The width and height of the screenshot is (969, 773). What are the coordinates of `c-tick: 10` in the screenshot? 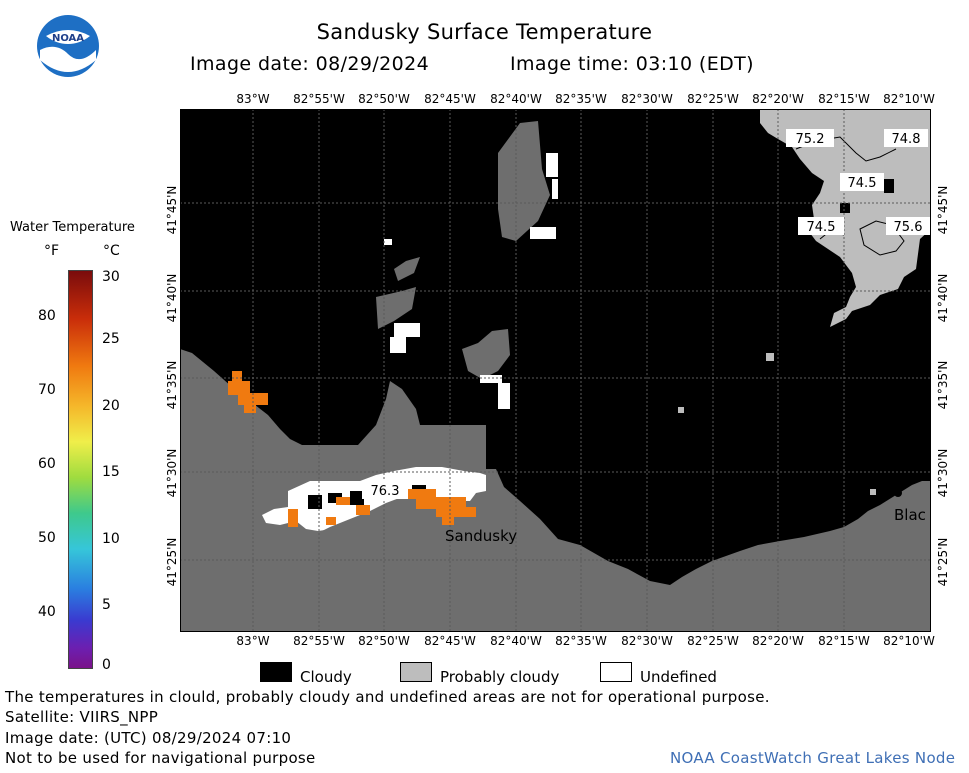 It's located at (111, 539).